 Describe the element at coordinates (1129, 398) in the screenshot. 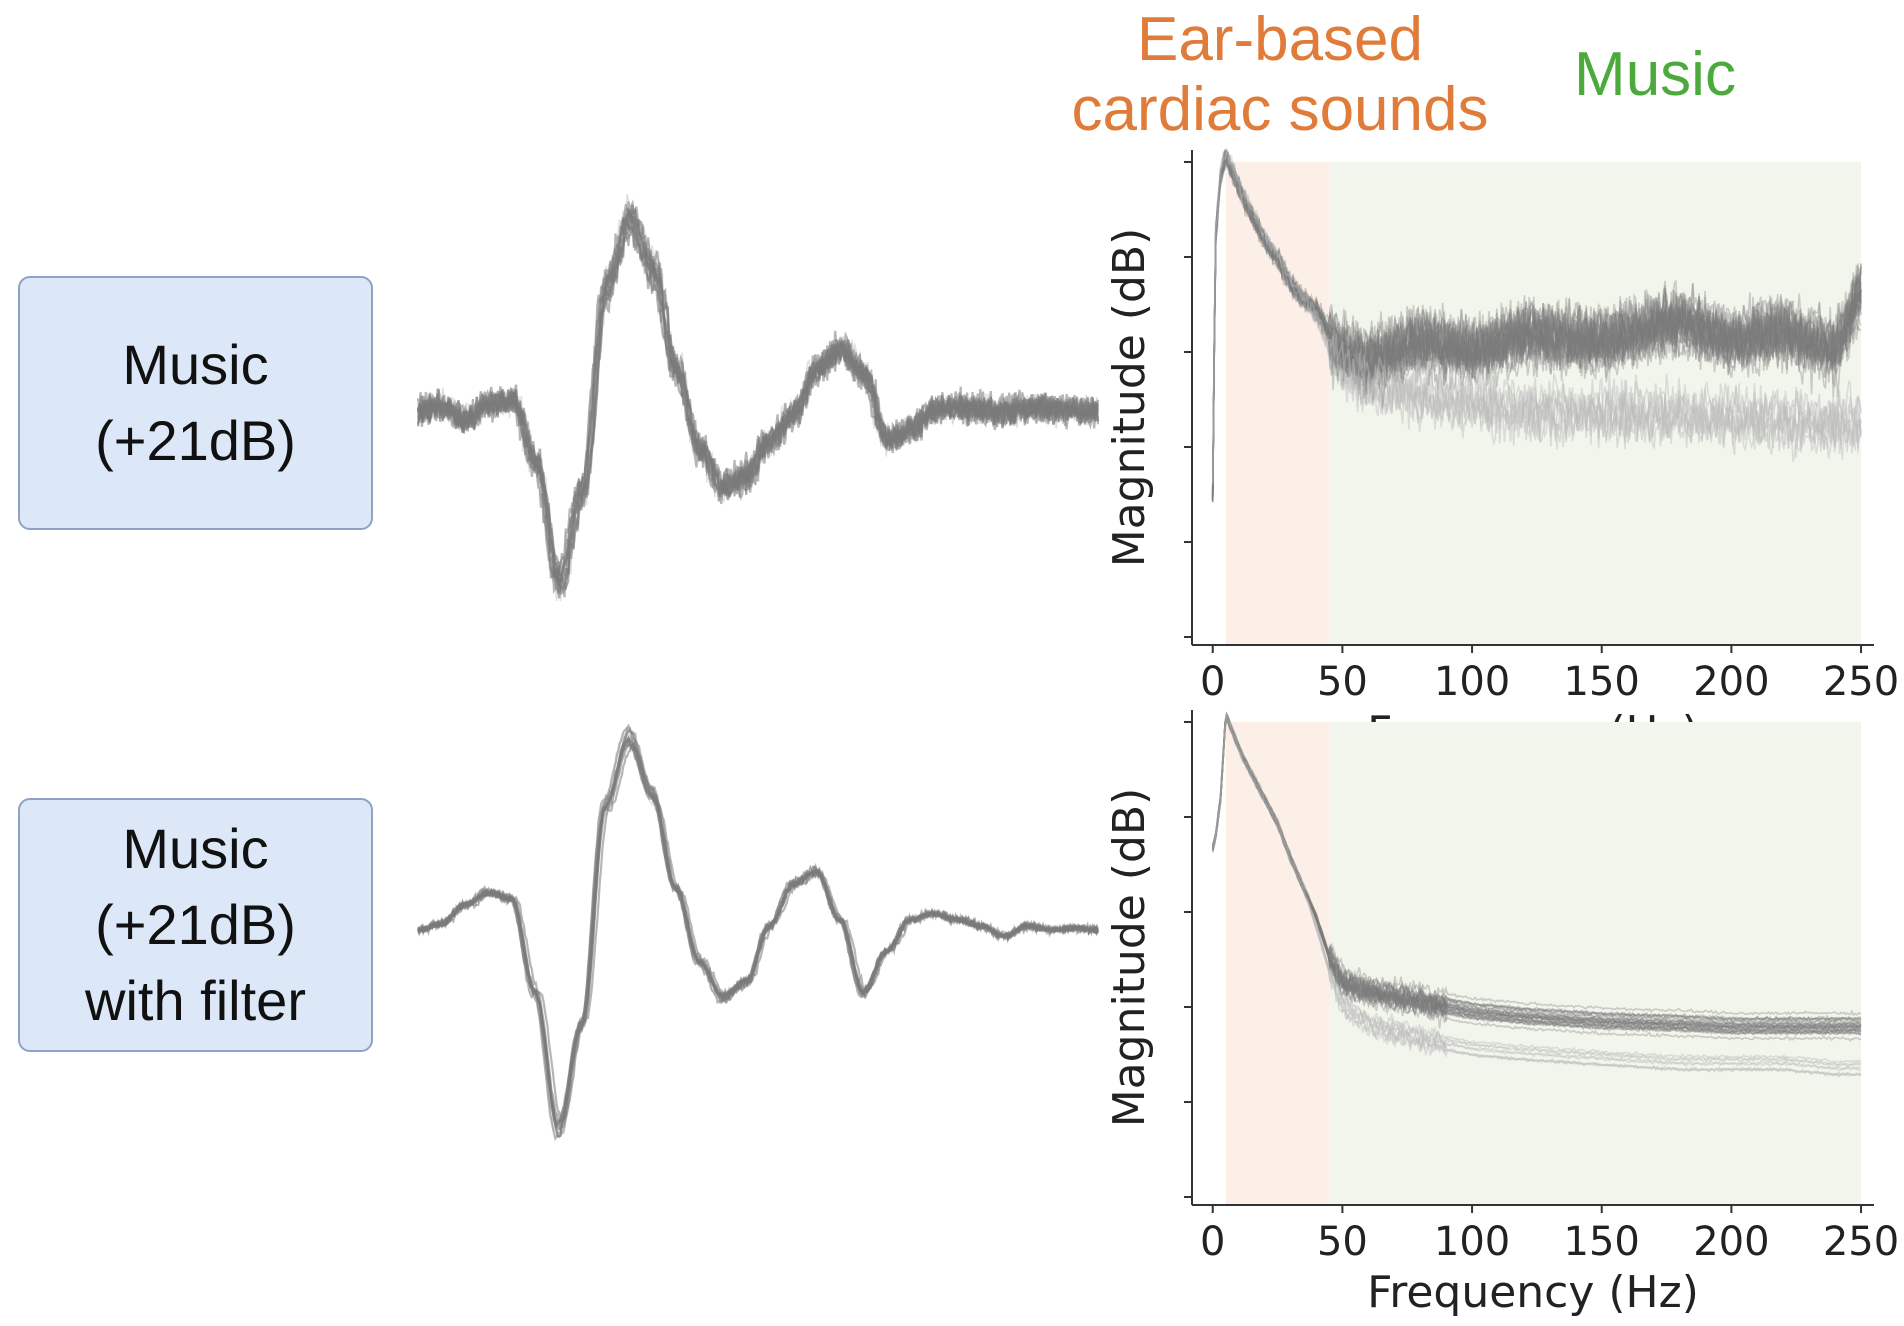

I see `y-axis-label: Magnitude (dB)` at that location.